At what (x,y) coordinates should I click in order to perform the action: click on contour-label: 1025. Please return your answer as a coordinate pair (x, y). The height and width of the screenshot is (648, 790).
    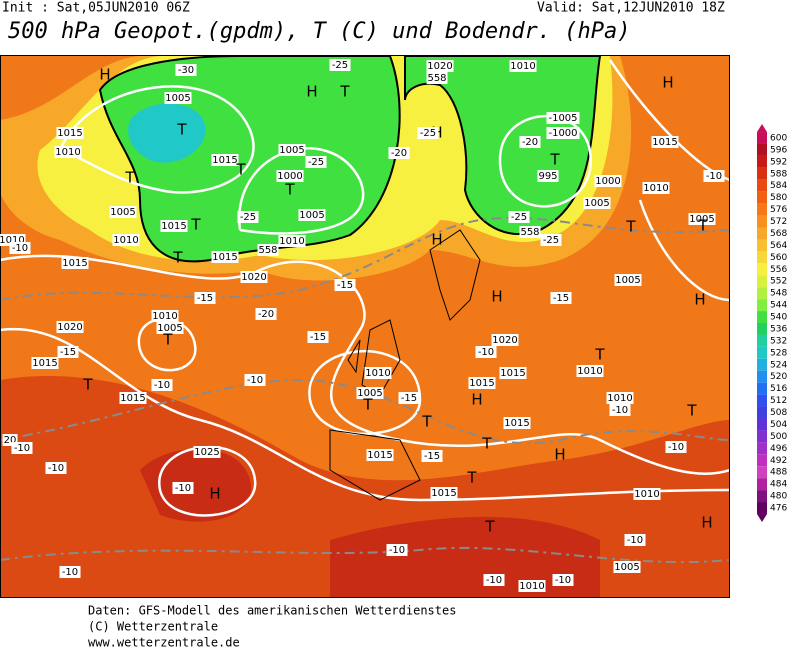
    Looking at the image, I should click on (206, 452).